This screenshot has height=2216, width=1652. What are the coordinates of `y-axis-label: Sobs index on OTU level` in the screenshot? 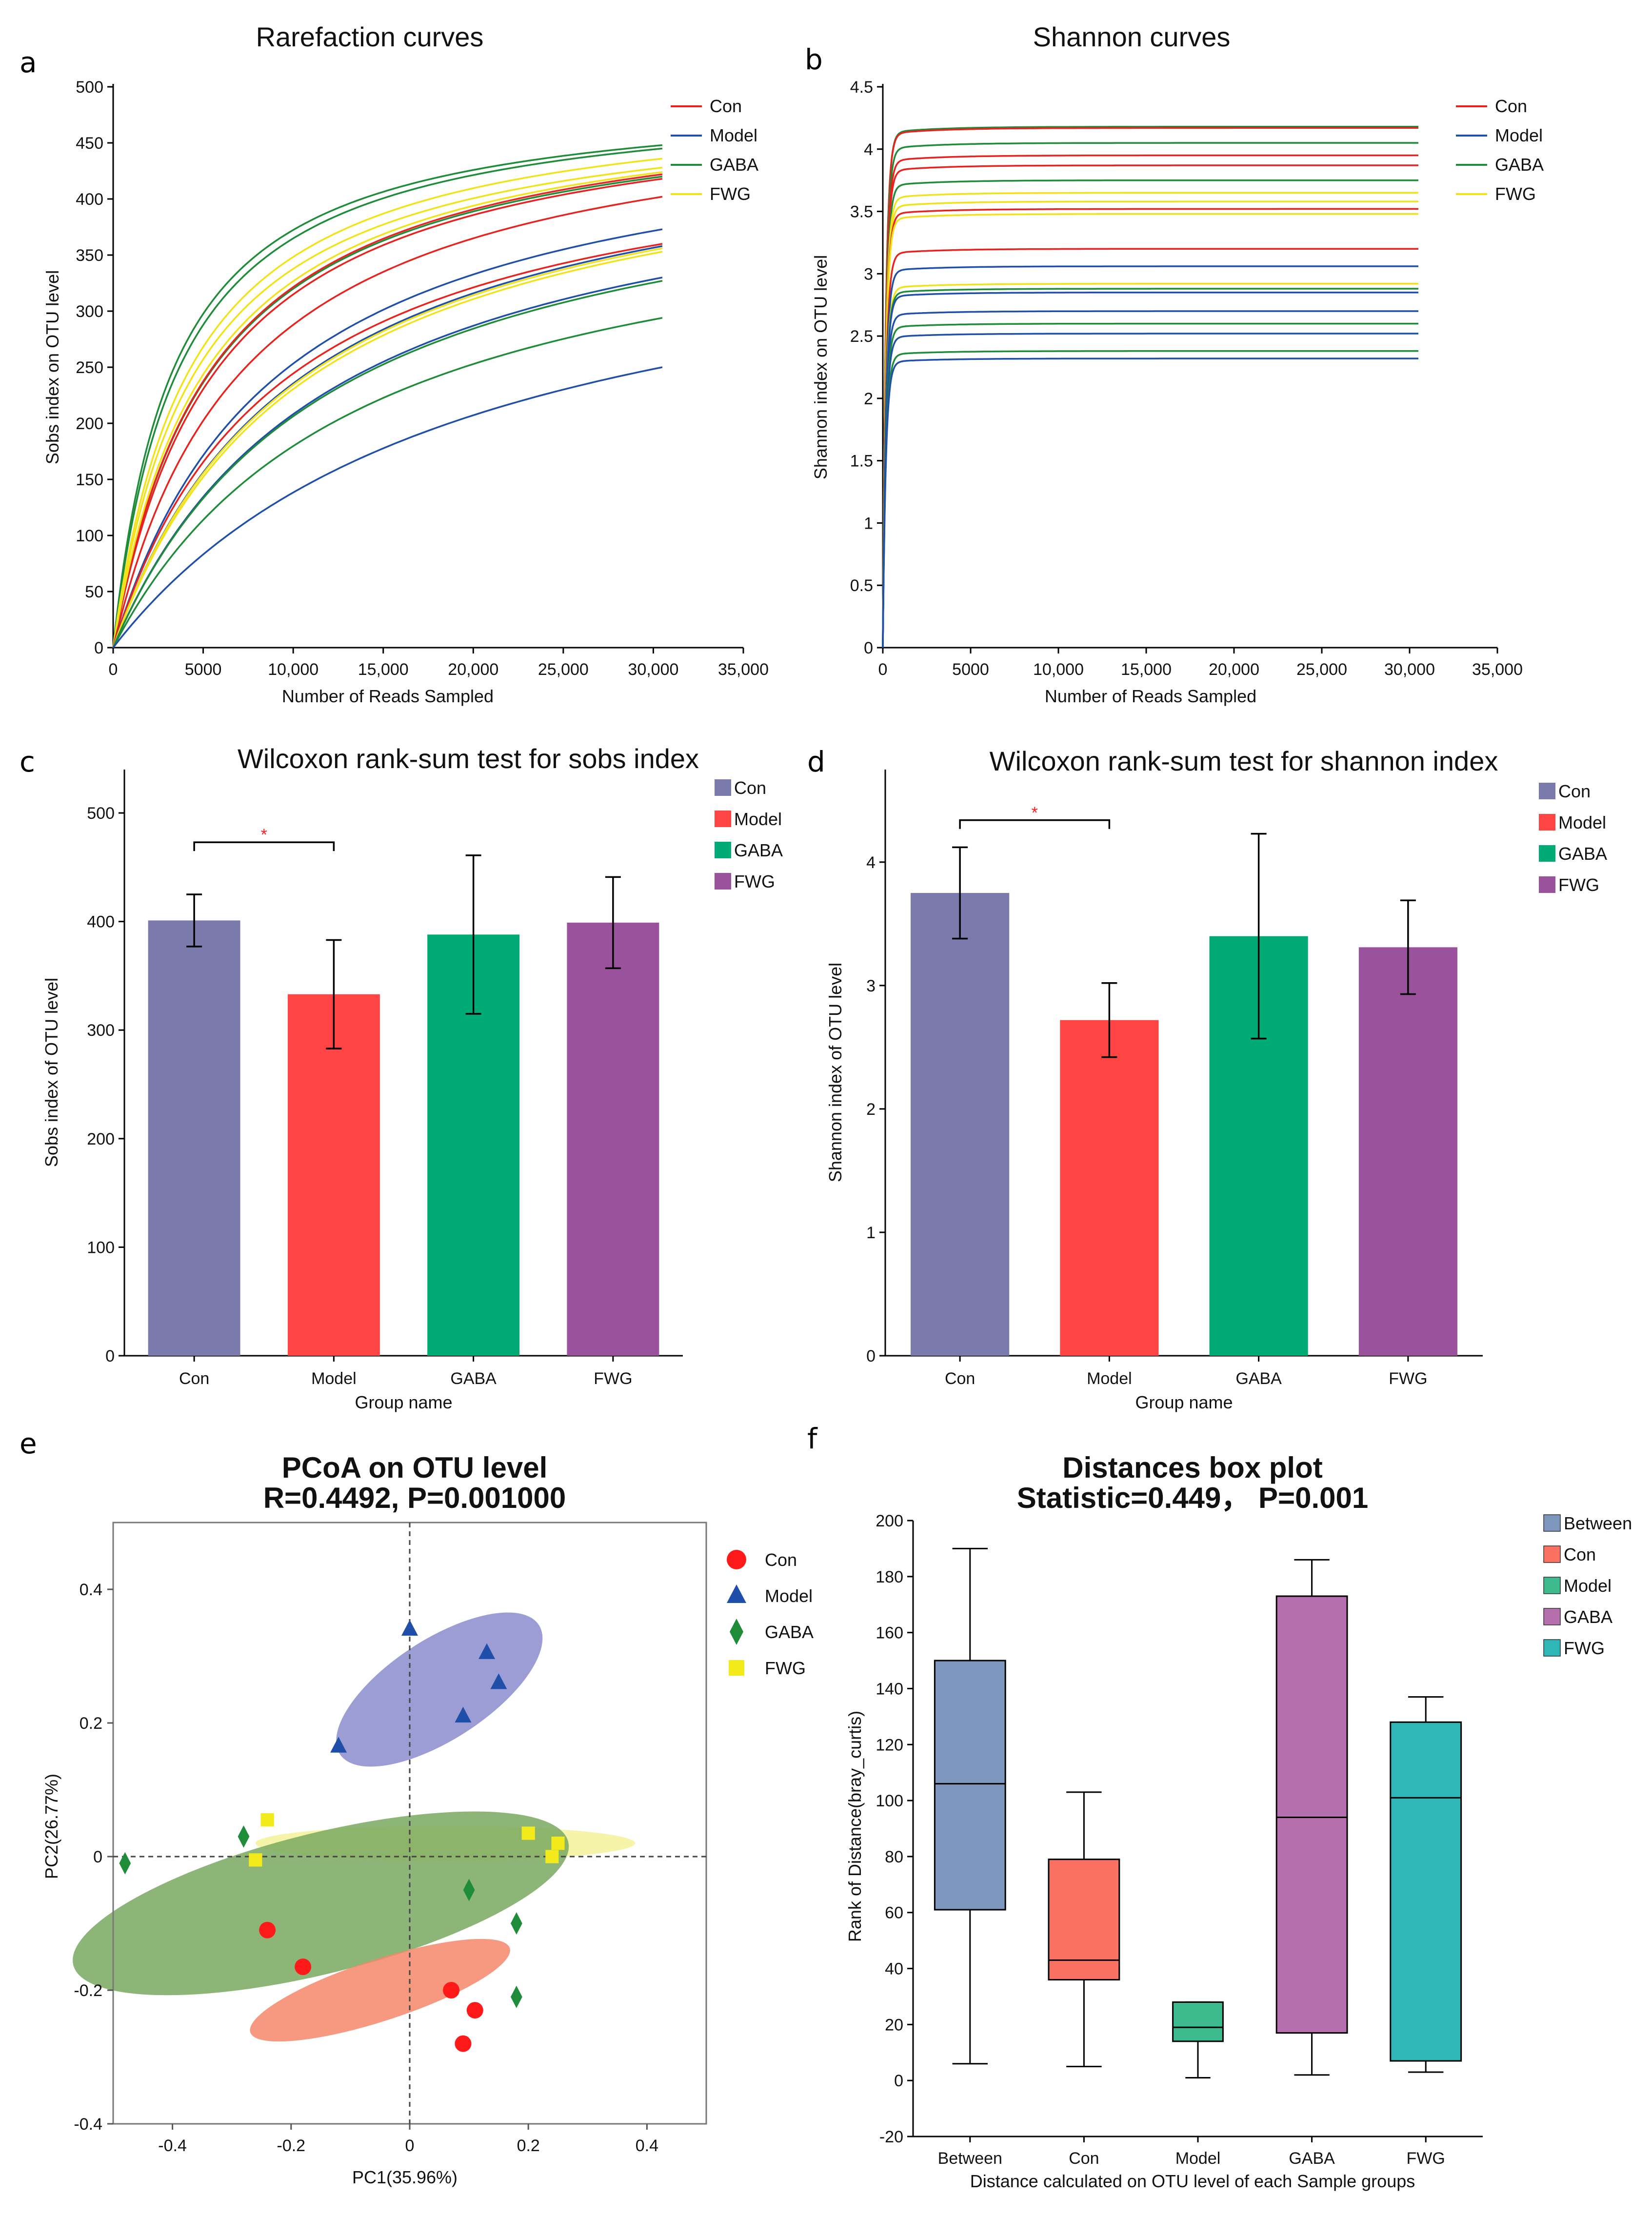 It's located at (52, 367).